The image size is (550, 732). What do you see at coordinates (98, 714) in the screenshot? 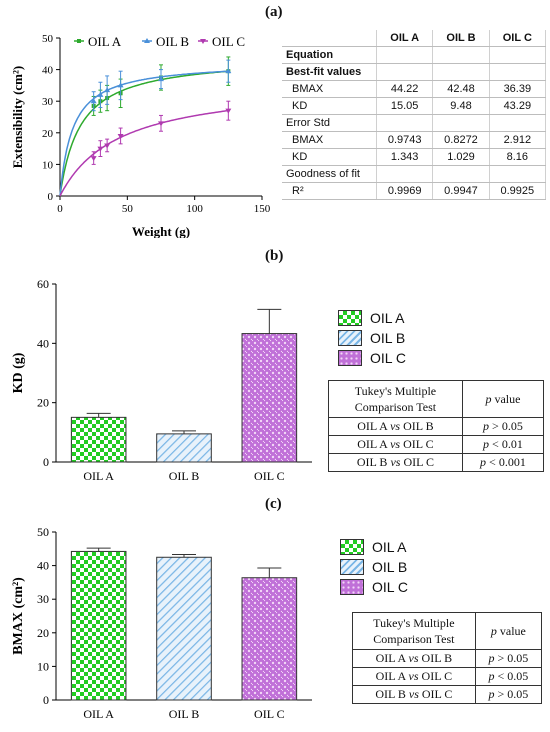
I see `x-tick-label: OIL A` at bounding box center [98, 714].